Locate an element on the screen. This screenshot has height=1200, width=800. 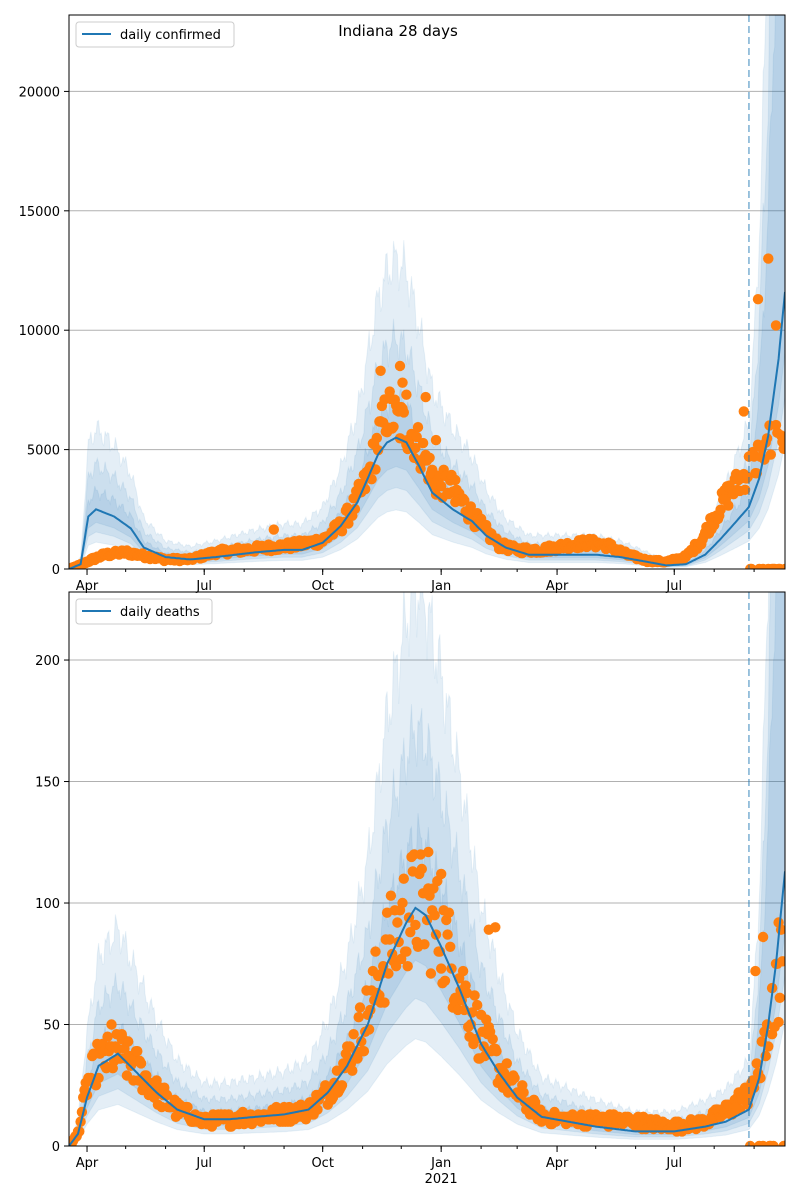
deaths-y-tick-label: 150 is located at coordinates (47, 783).